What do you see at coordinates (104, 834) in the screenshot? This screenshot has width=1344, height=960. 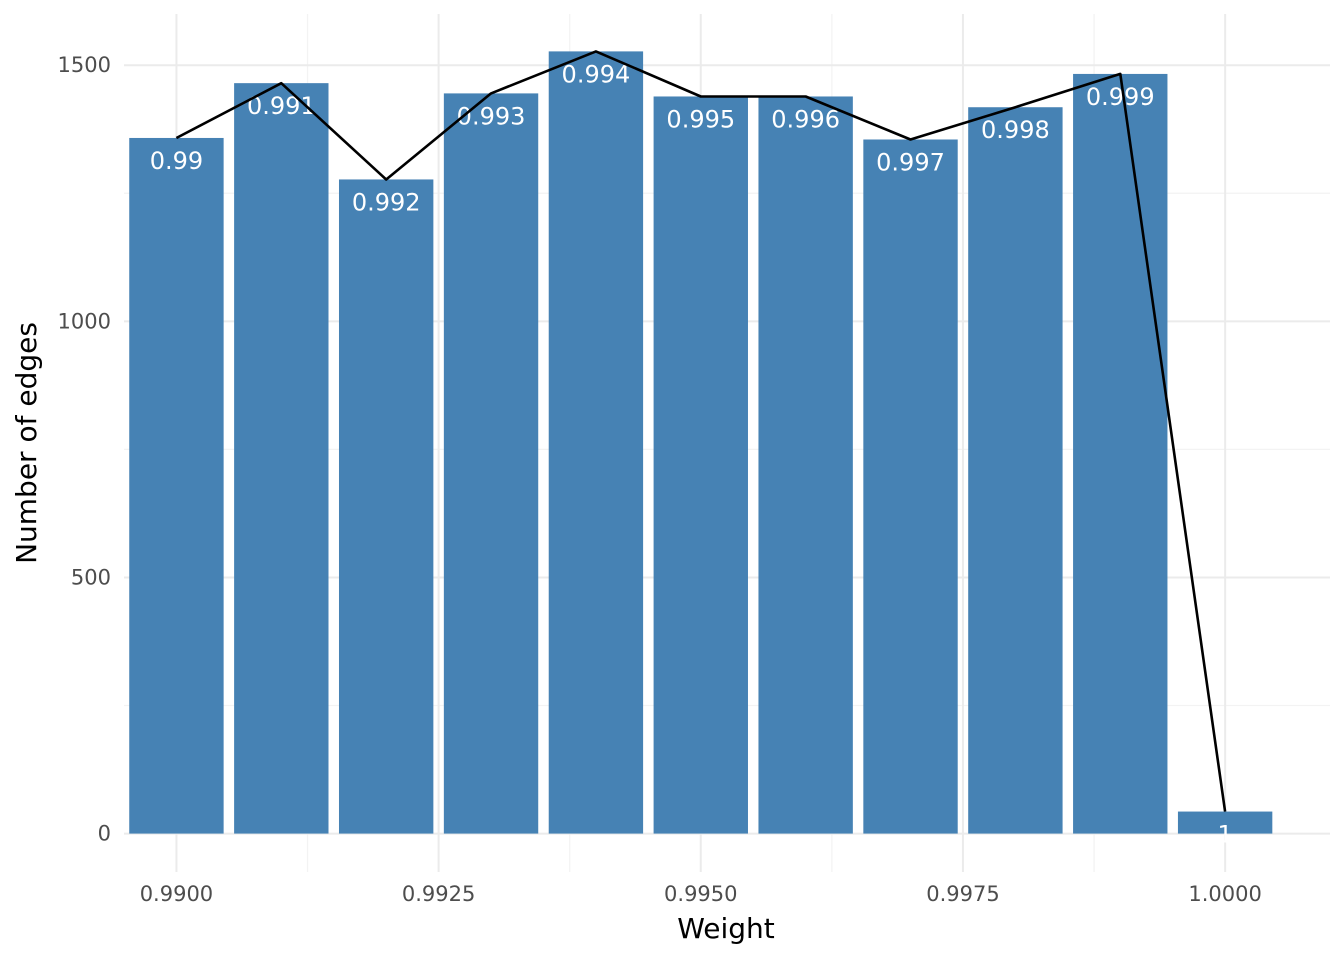 I see `y-tick-label: 0` at bounding box center [104, 834].